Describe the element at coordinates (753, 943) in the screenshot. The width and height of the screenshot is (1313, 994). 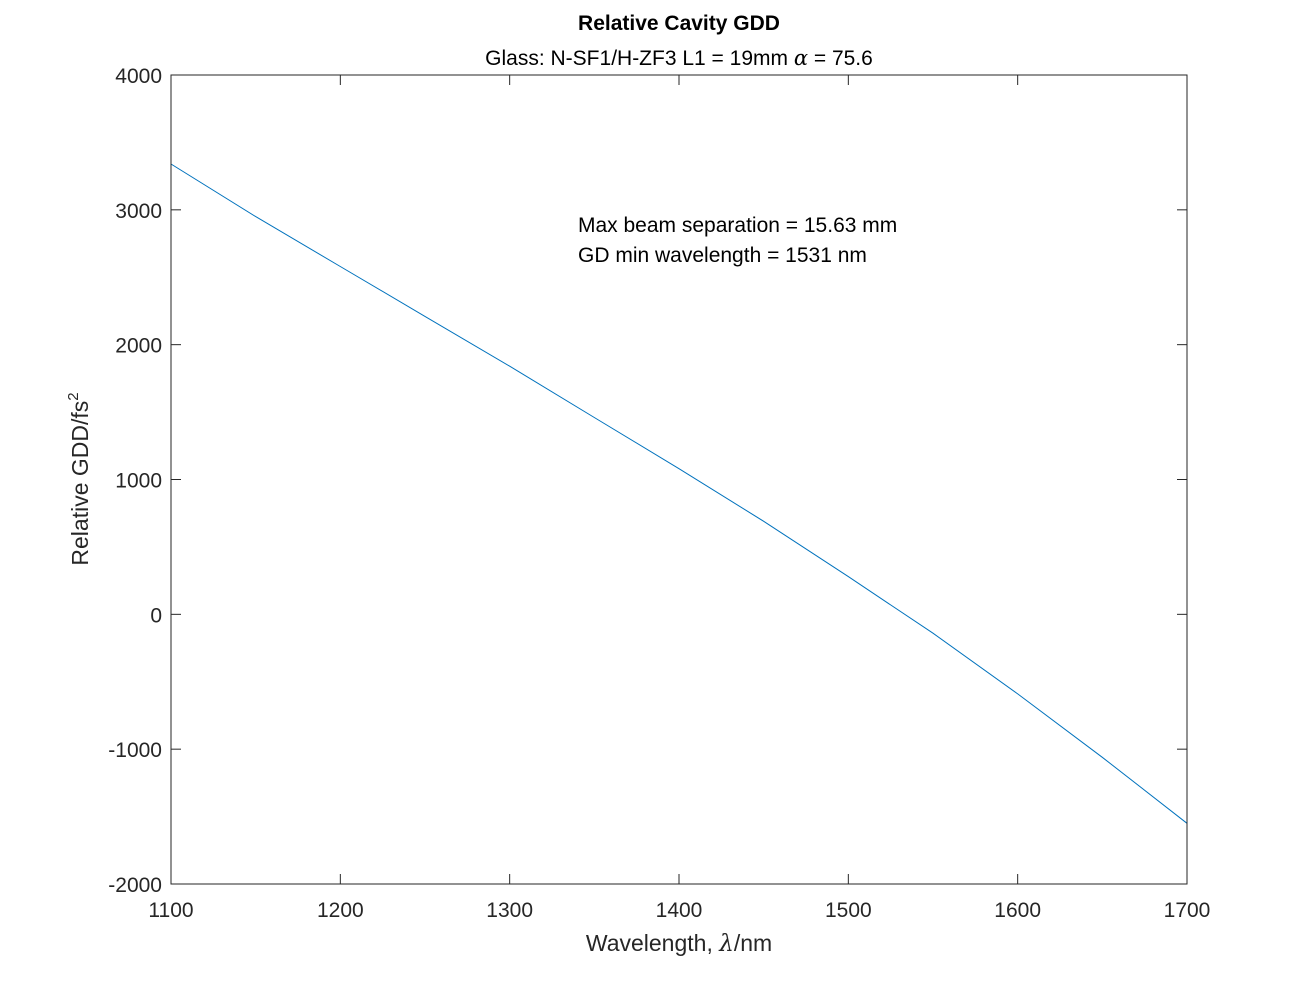
I see `x-label-suffix: /nm` at that location.